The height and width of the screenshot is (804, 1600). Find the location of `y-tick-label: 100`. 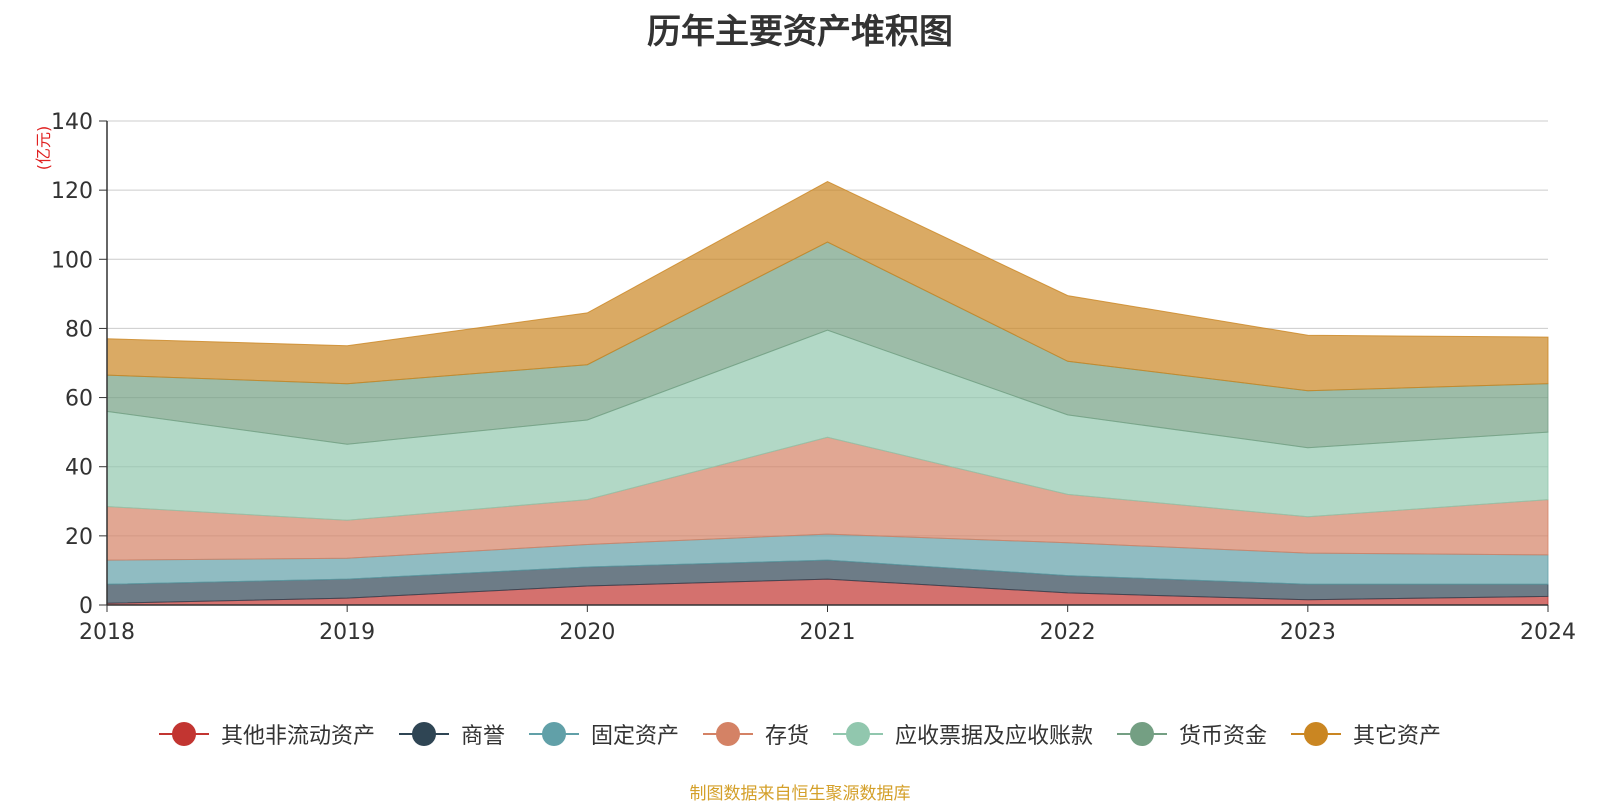

y-tick-label: 100 is located at coordinates (72, 260).